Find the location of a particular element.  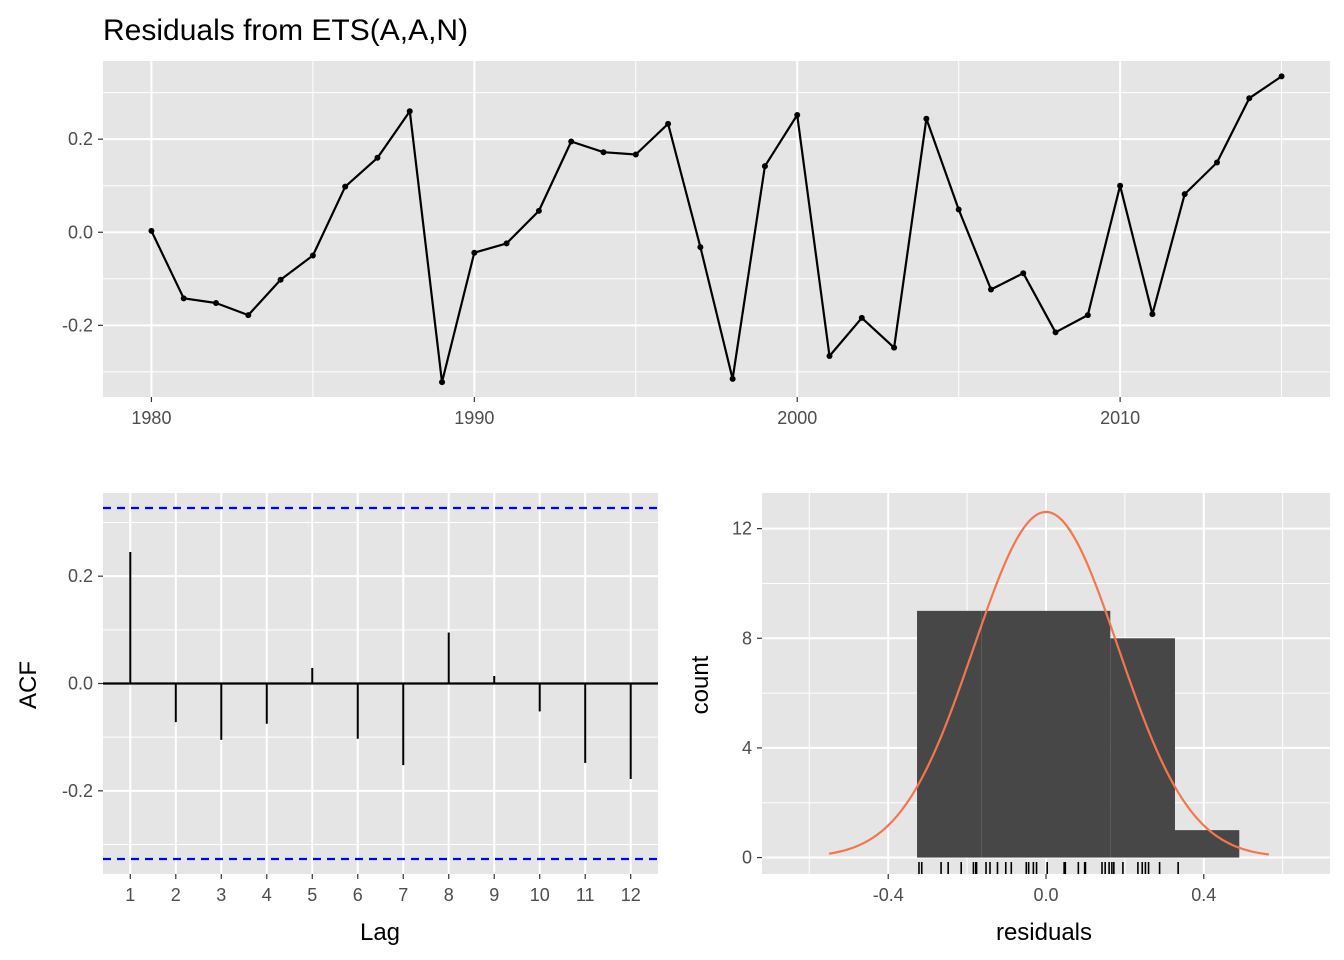

x-tick-label: 11 is located at coordinates (585, 895).